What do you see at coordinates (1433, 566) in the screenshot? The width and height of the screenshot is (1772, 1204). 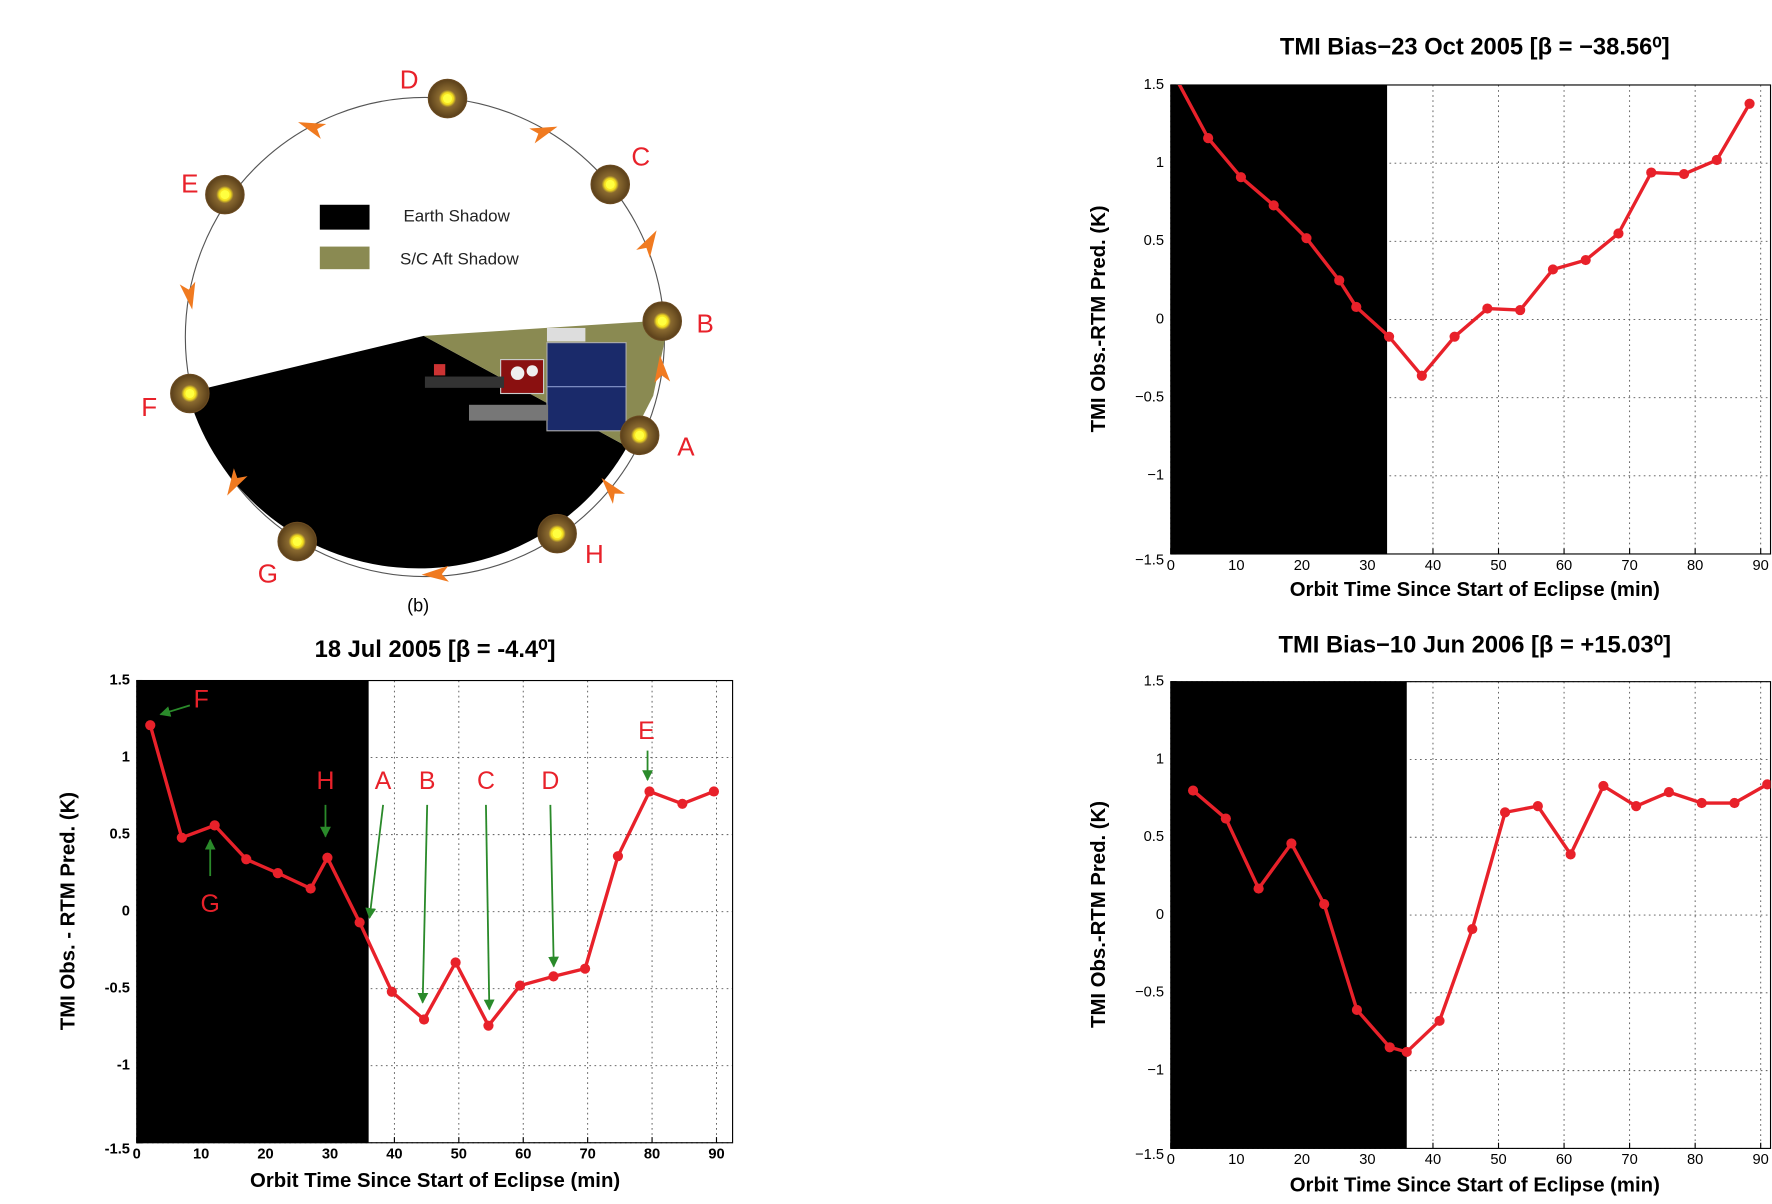 I see `x-tick-label: 40` at bounding box center [1433, 566].